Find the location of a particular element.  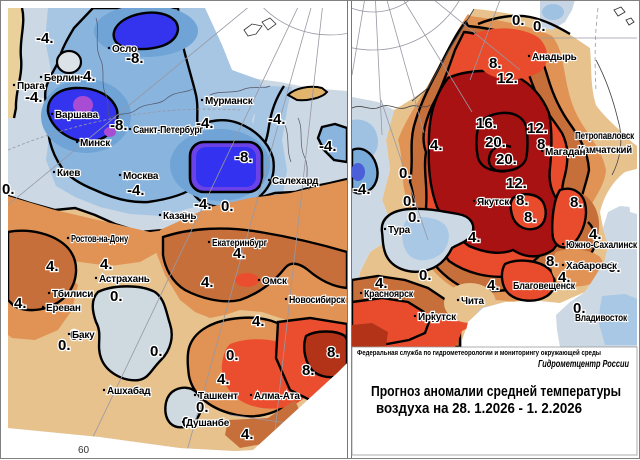

svg-text: Мурманск is located at coordinates (229, 101).